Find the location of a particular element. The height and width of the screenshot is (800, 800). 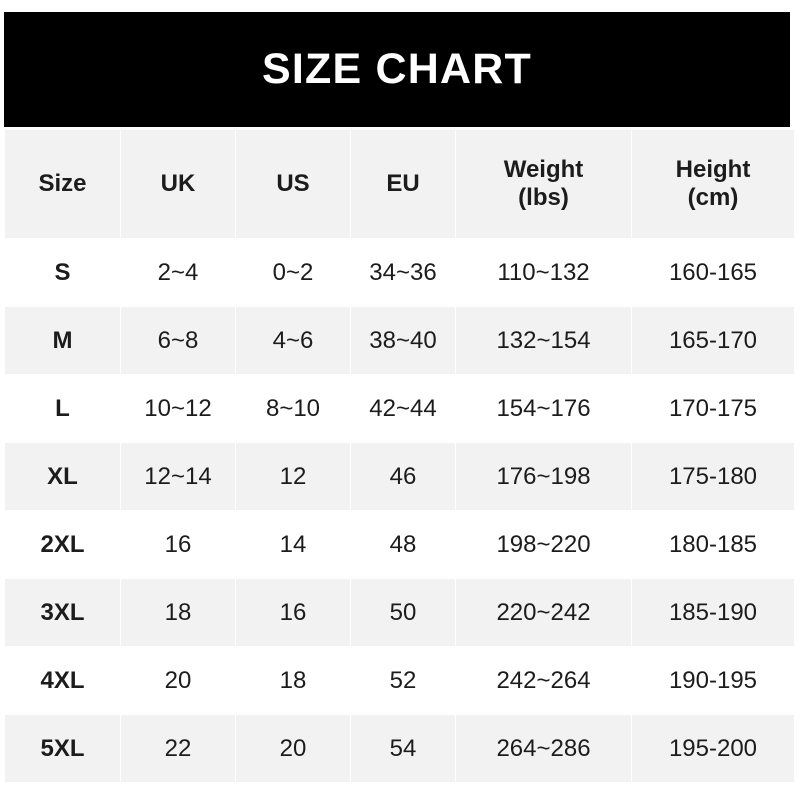

cell-uk: 16 is located at coordinates (178, 544).